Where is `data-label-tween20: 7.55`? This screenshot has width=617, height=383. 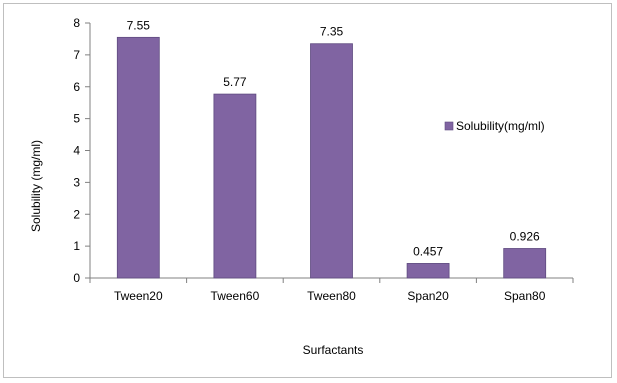 data-label-tween20: 7.55 is located at coordinates (139, 25).